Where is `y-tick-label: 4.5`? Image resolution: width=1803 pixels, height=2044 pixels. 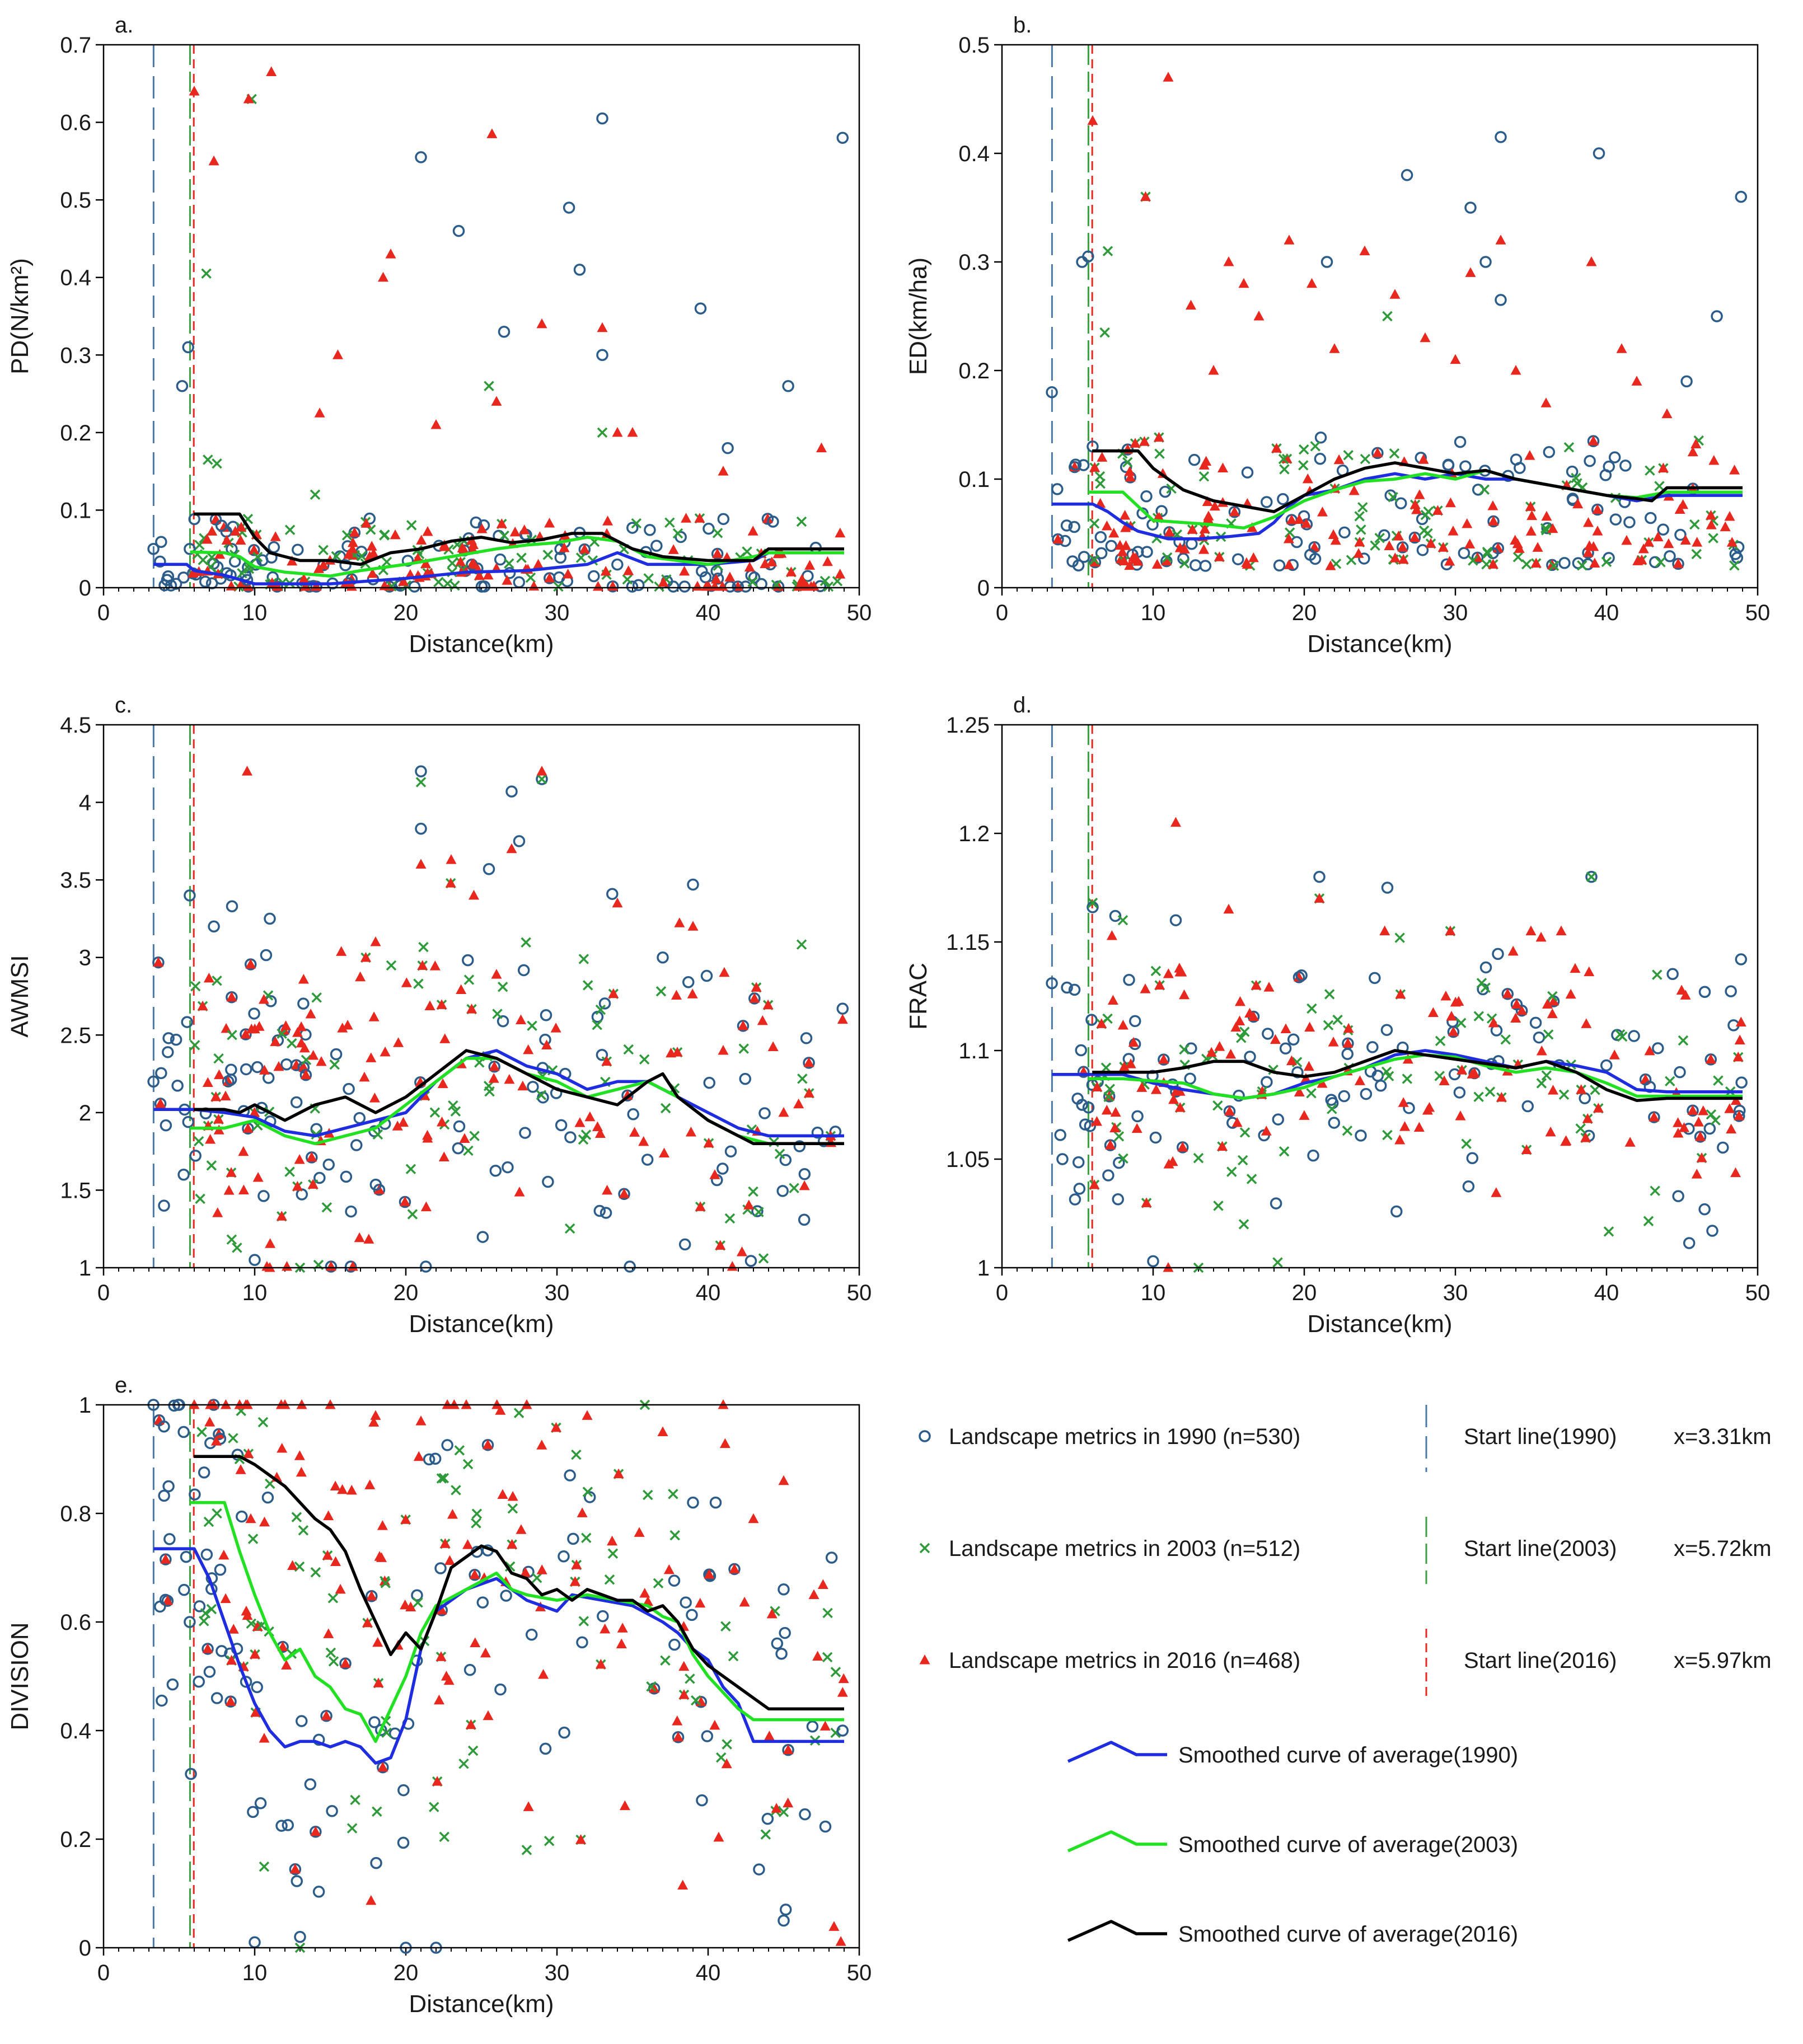
y-tick-label: 4.5 is located at coordinates (75, 725).